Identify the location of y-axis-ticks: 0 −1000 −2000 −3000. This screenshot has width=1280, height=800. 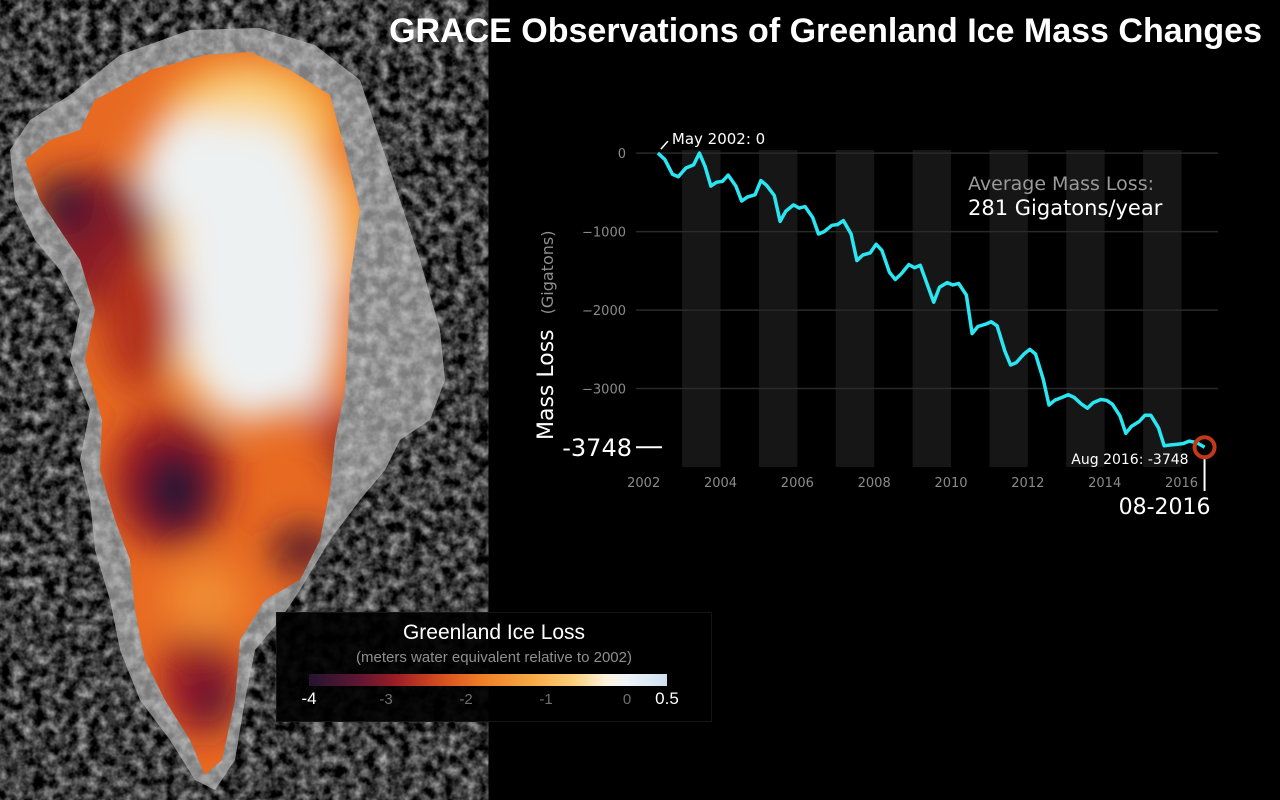
(604, 272).